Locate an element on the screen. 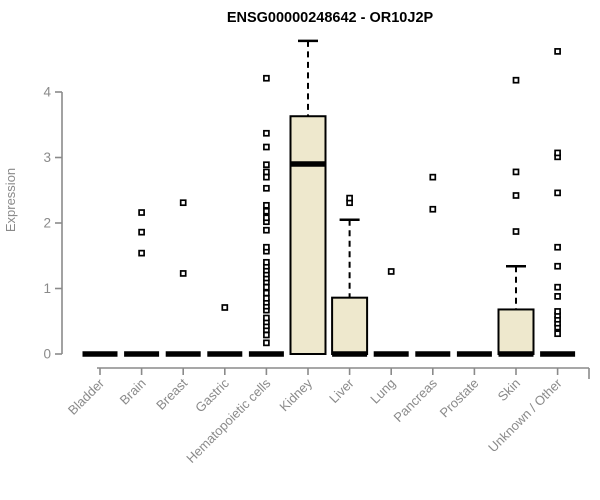 This screenshot has width=600, height=500. outlier-point-lung is located at coordinates (391, 271).